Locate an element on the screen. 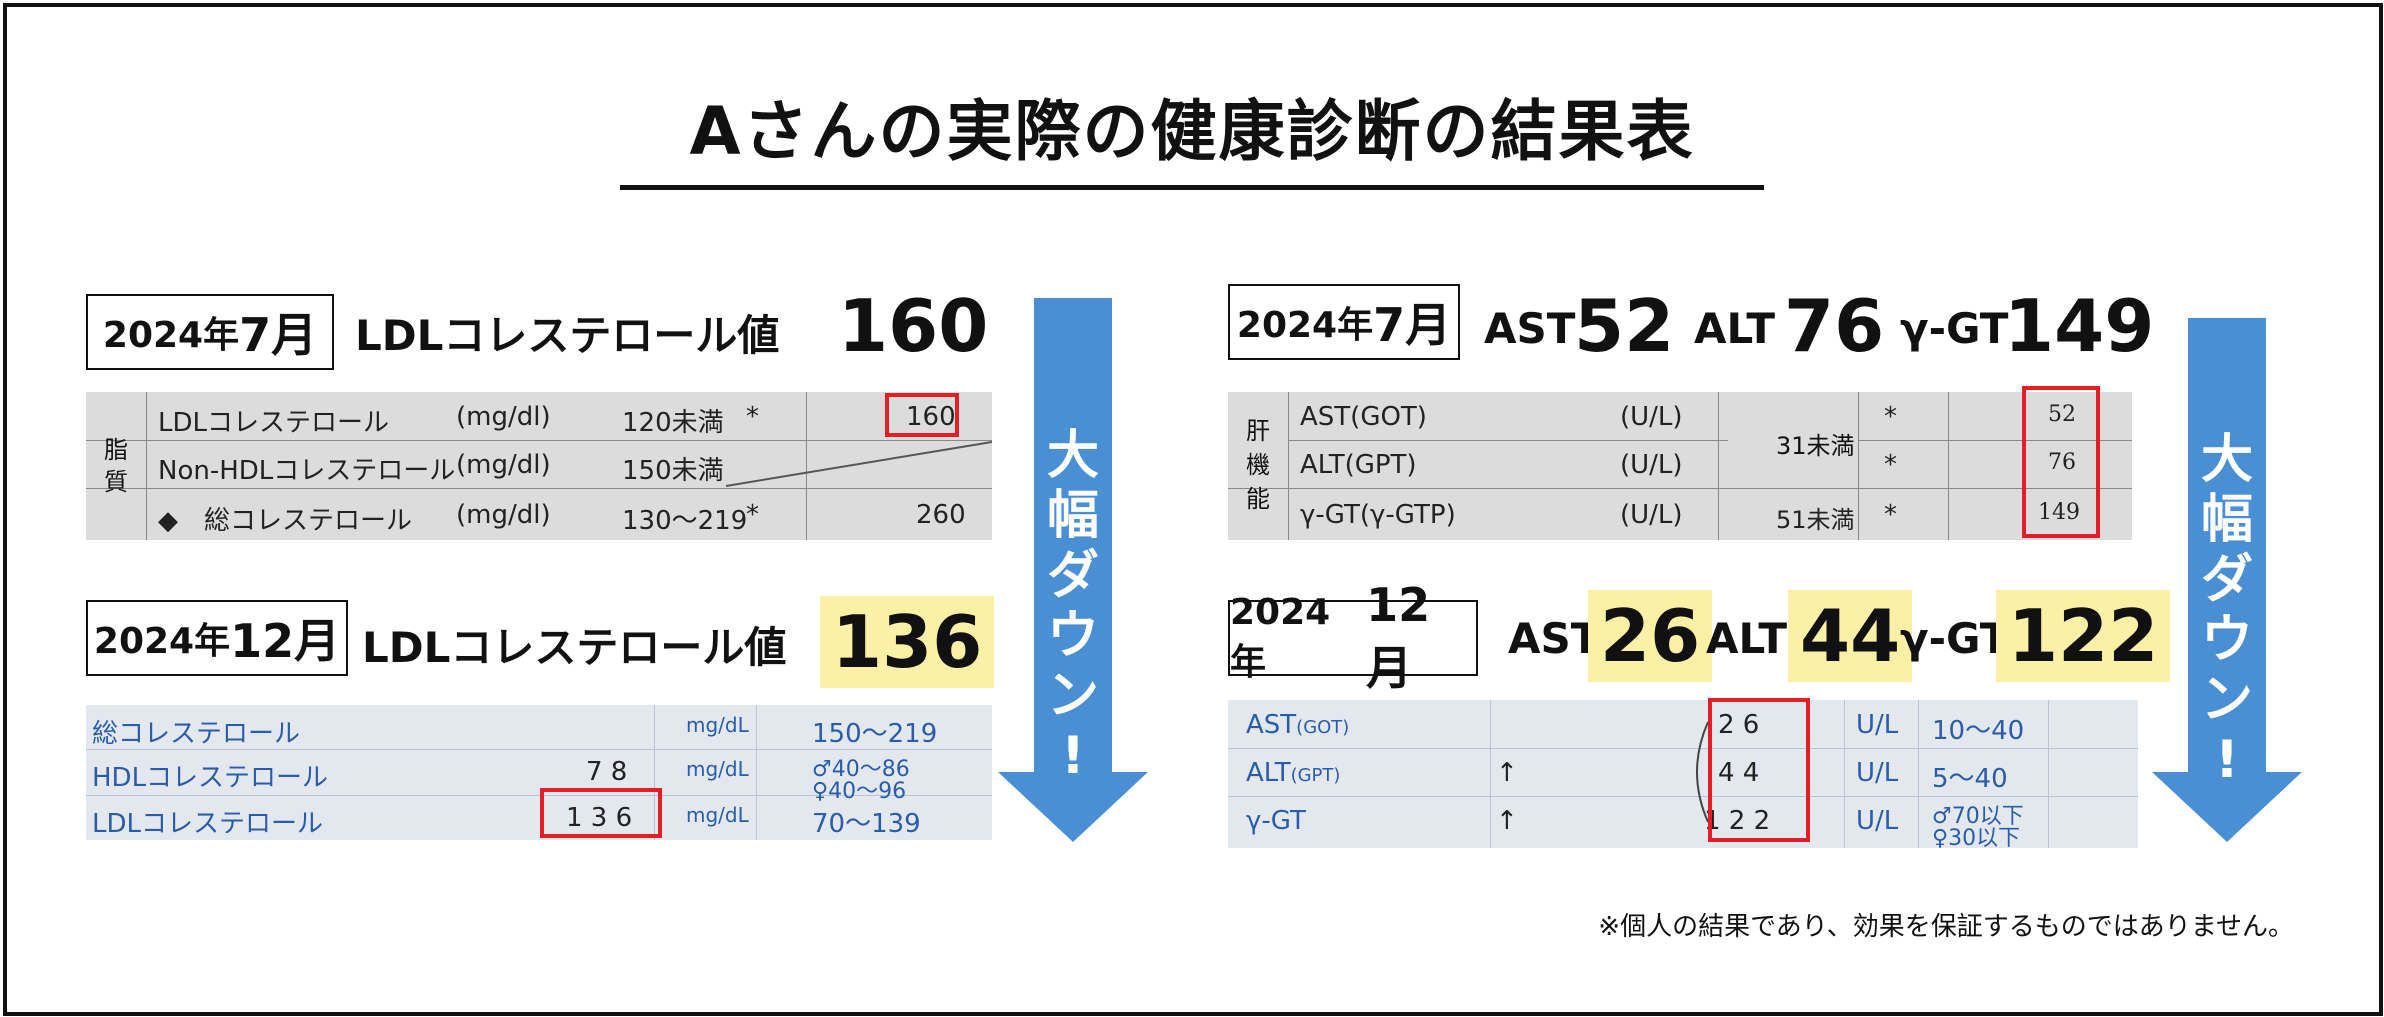  scan-row-value: 7 8 is located at coordinates (607, 772).